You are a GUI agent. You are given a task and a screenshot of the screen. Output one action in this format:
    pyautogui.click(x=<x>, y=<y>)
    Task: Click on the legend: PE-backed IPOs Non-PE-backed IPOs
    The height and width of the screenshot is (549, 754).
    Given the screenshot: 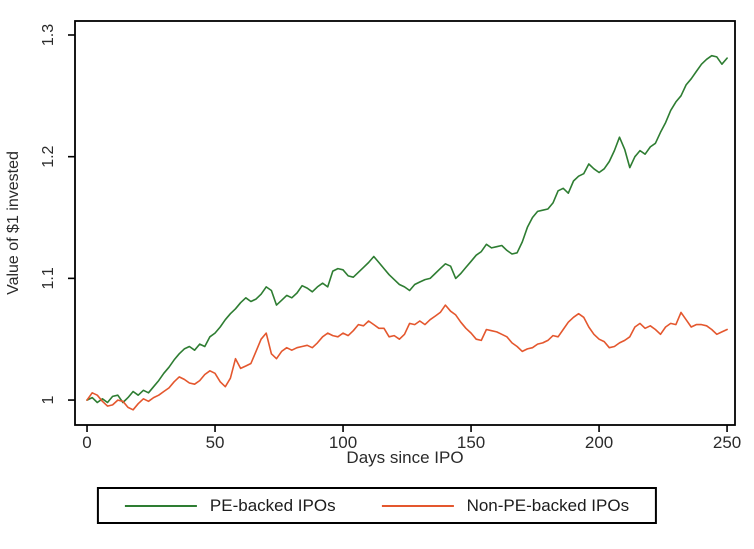 What is the action you would take?
    pyautogui.click(x=377, y=505)
    